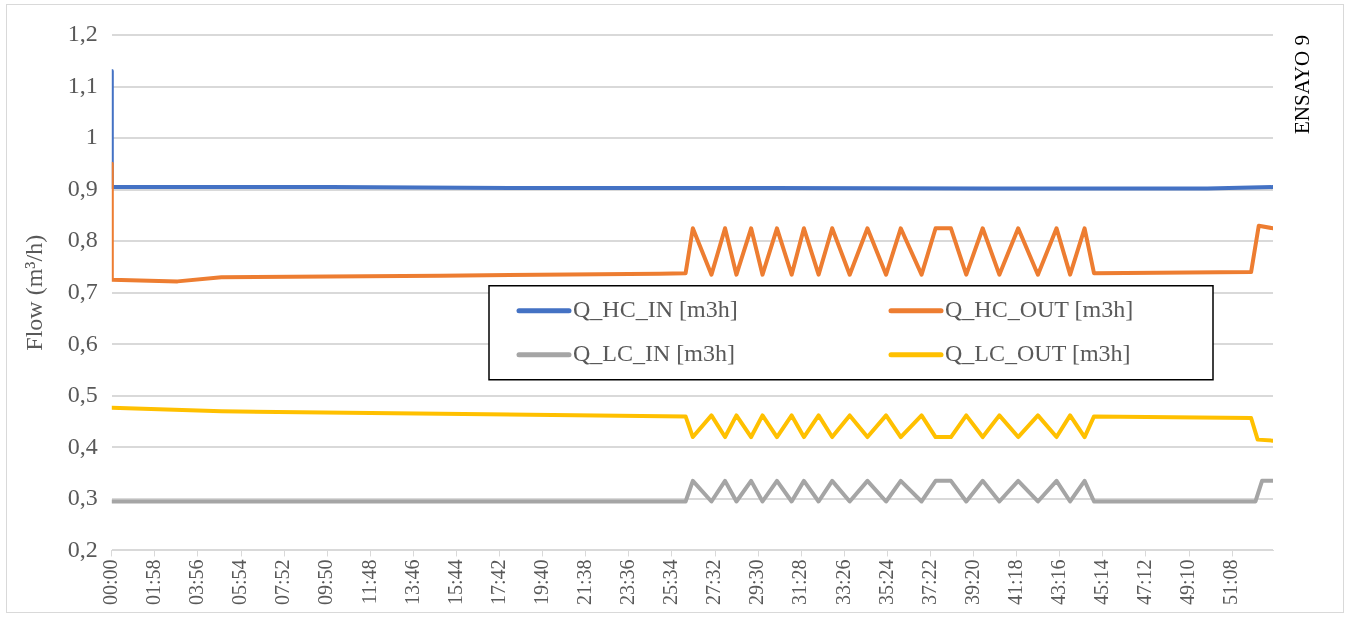 This screenshot has height=619, width=1352. What do you see at coordinates (971, 582) in the screenshot?
I see `x-tick-label: 39:20` at bounding box center [971, 582].